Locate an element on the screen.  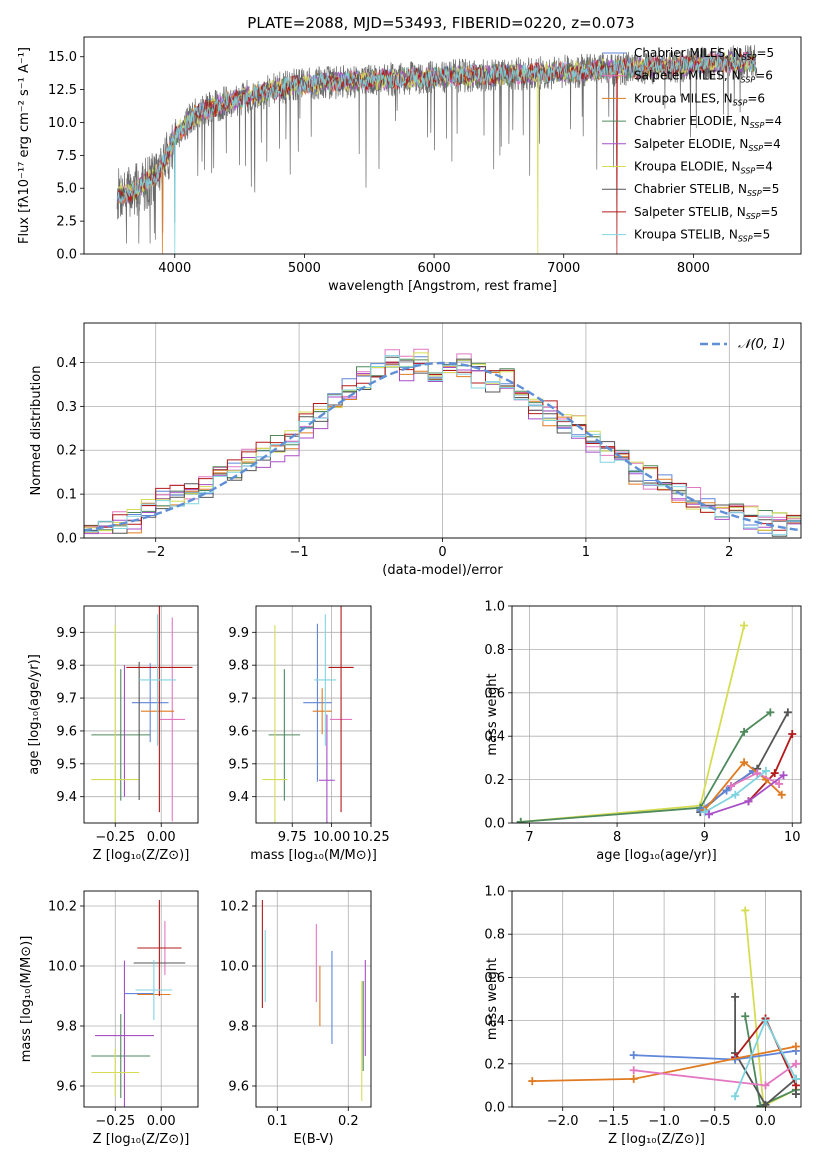
axes-mass_vs_ebv: 0.1 0.2 9.6 9.8 10.0 10.2 E(B-V) is located at coordinates (296, 1018).